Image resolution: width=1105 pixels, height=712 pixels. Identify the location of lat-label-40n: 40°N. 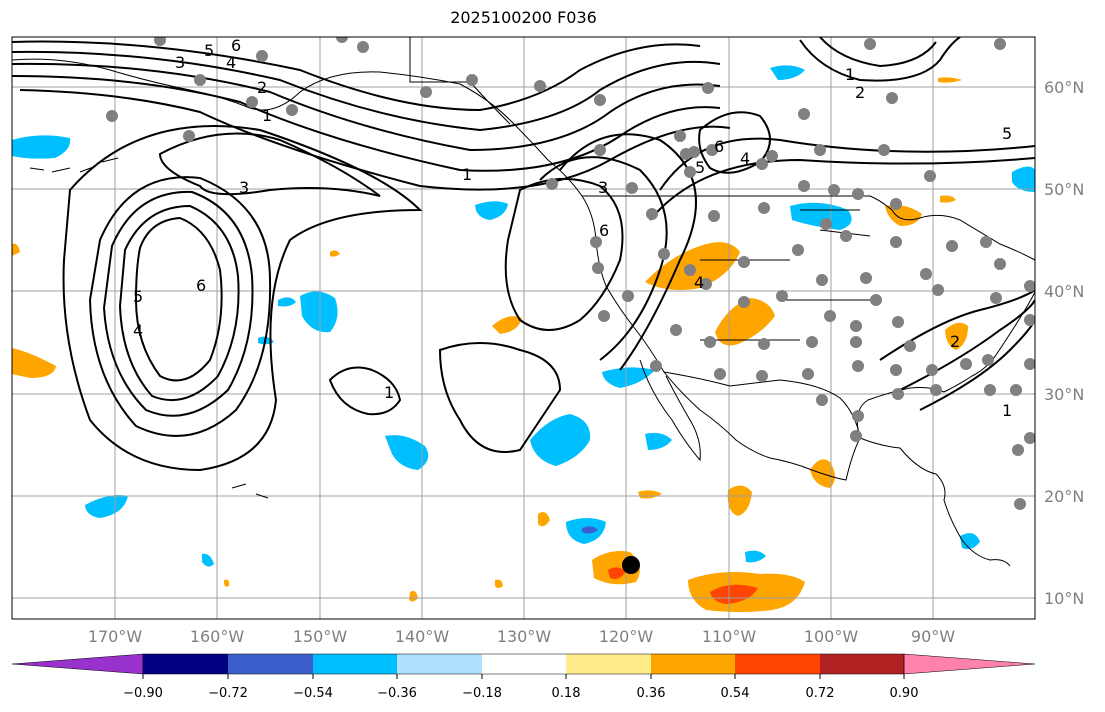
(1064, 291).